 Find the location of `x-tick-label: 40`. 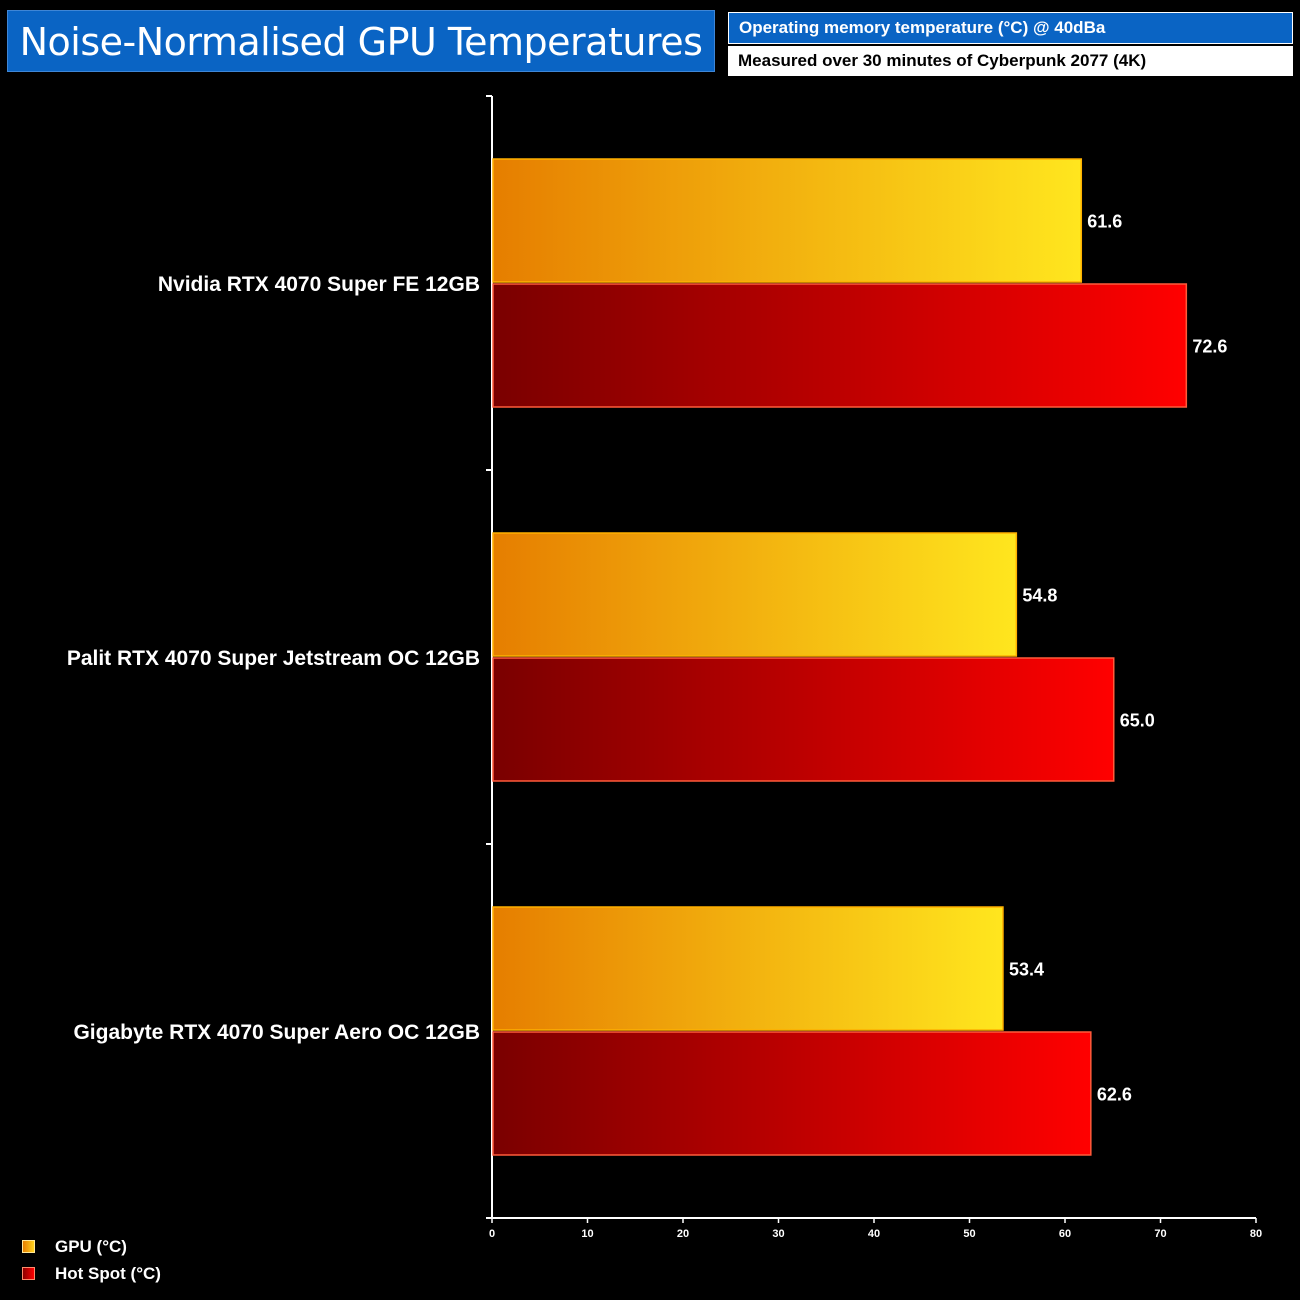

x-tick-label: 40 is located at coordinates (874, 1234).